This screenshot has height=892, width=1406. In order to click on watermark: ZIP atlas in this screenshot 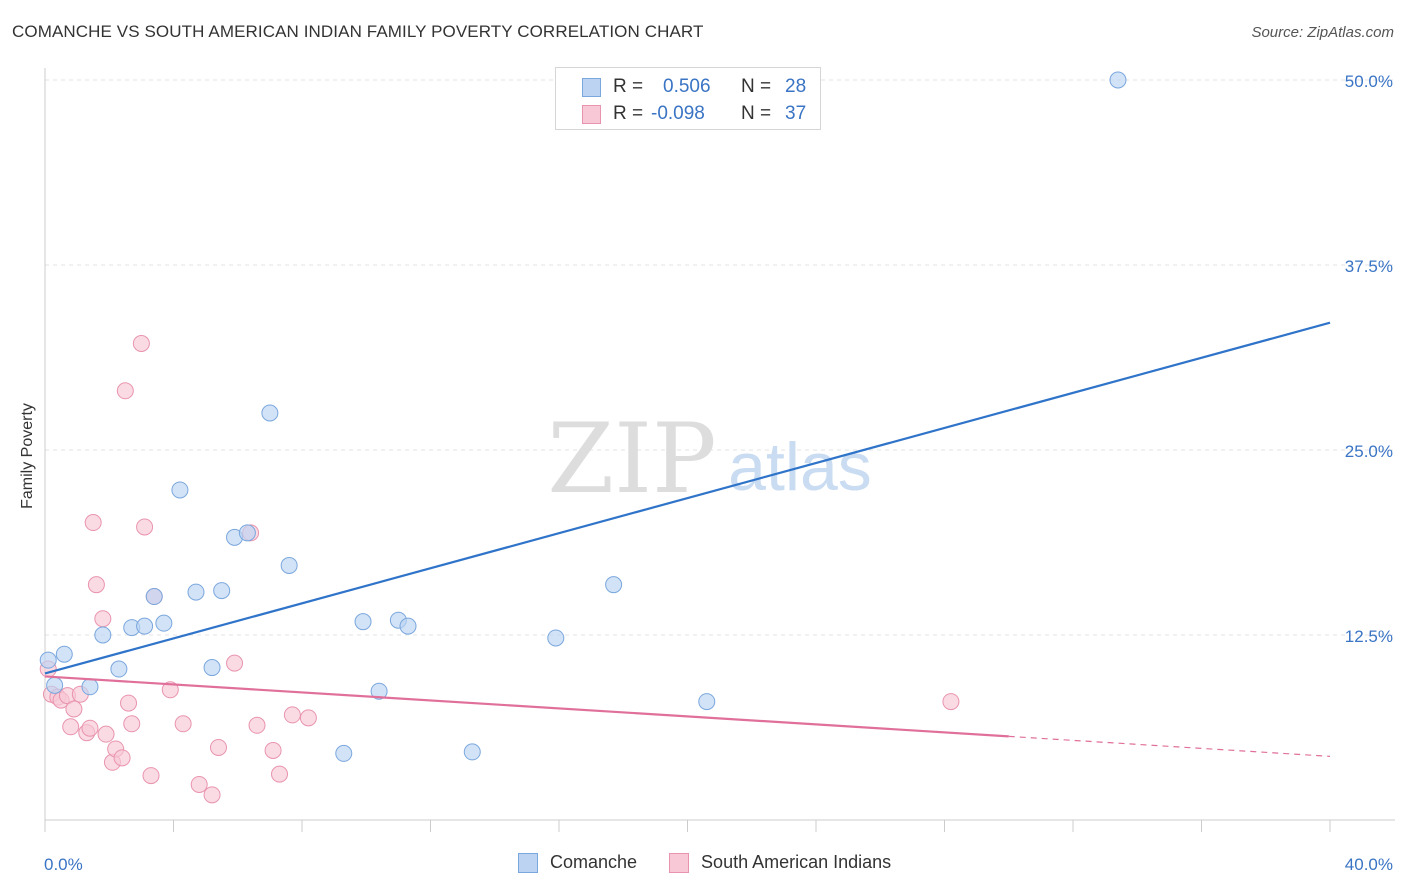, I will do `click(709, 459)`.